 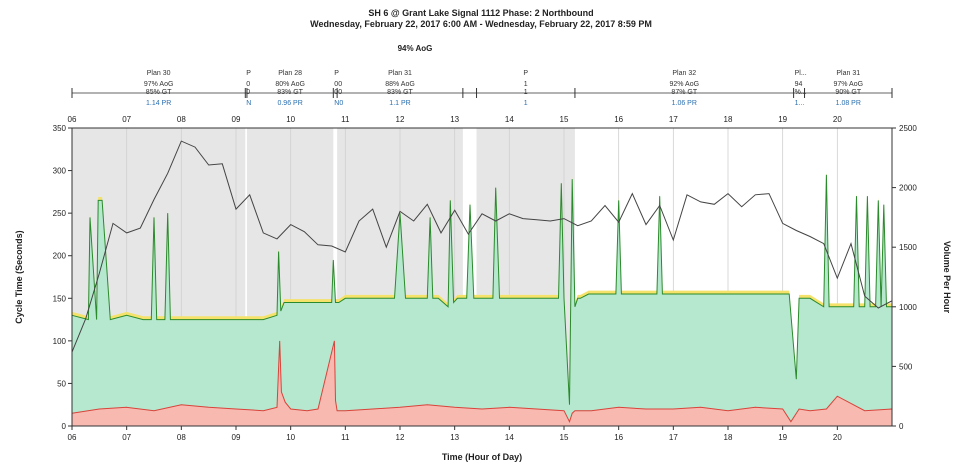 What do you see at coordinates (837, 437) in the screenshot?
I see `x-tick-label: 20` at bounding box center [837, 437].